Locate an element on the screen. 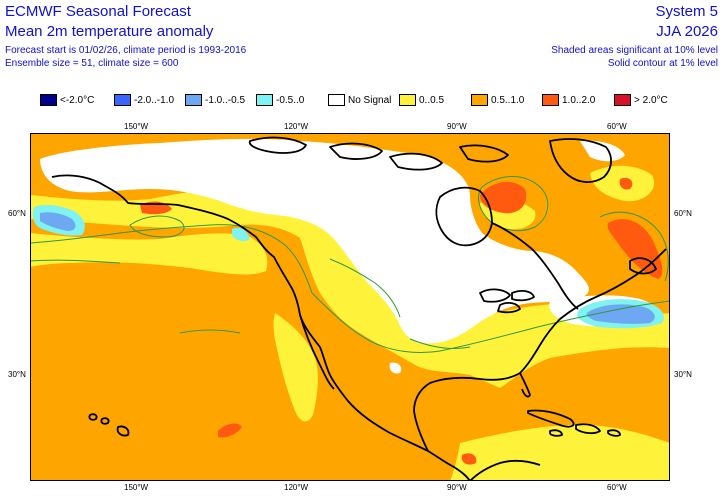  legend-item: 1.0..2.0 is located at coordinates (568, 100).